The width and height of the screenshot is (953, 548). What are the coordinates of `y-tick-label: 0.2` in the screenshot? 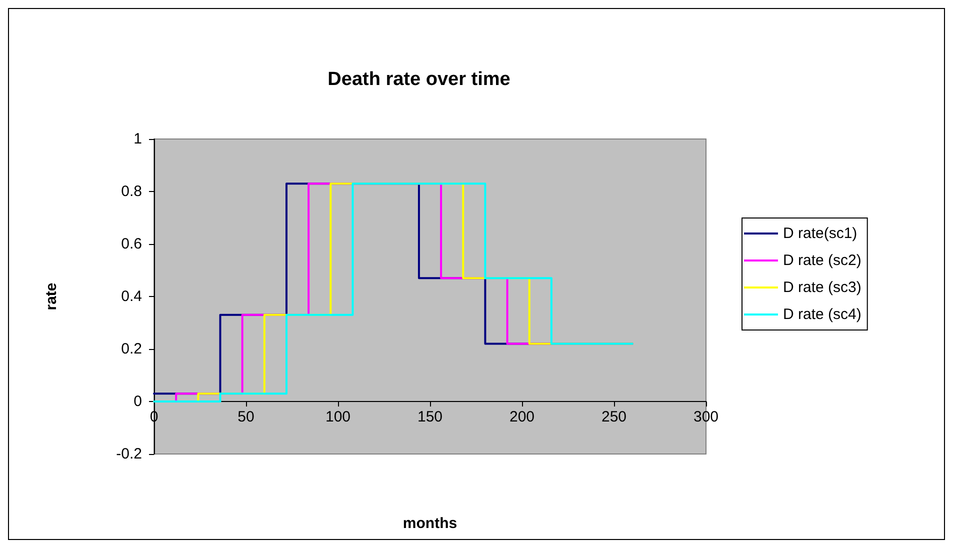 It's located at (131, 349).